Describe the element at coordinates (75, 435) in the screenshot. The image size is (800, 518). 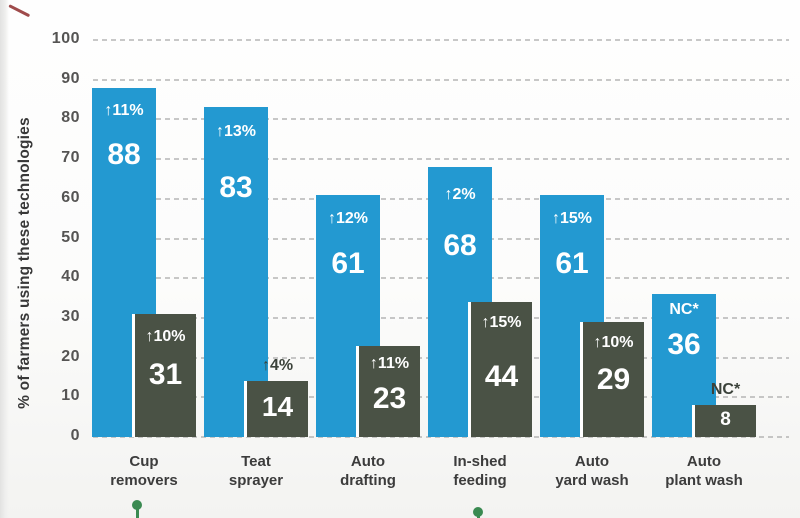
I see `y-tick-label-0: 0` at that location.